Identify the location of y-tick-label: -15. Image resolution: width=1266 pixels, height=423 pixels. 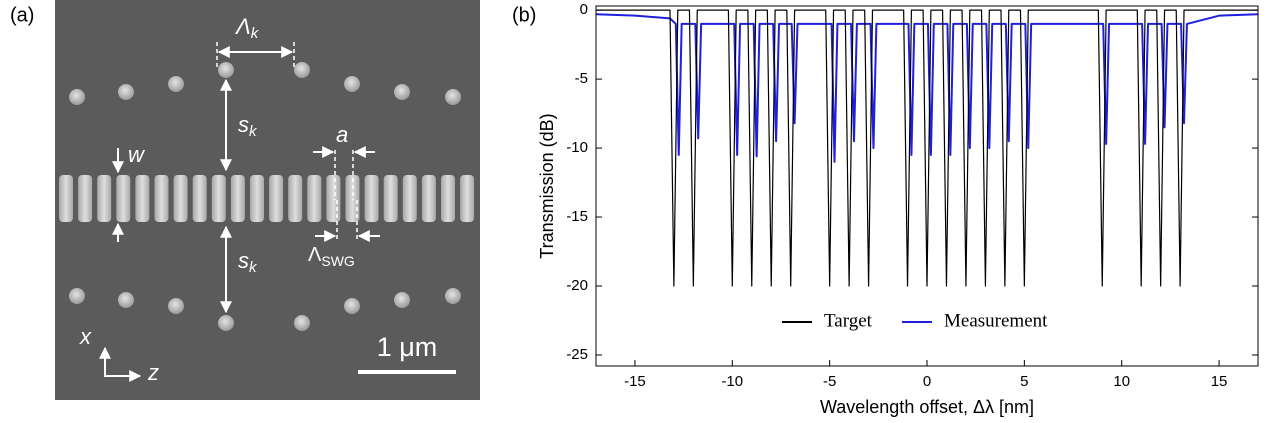
(577, 216).